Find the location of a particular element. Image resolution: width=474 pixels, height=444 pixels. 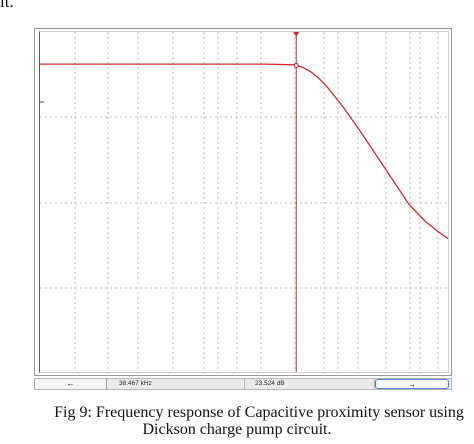

cursor-status-bar: ← 38.467 kHz 23.524 dB → is located at coordinates (243, 384).